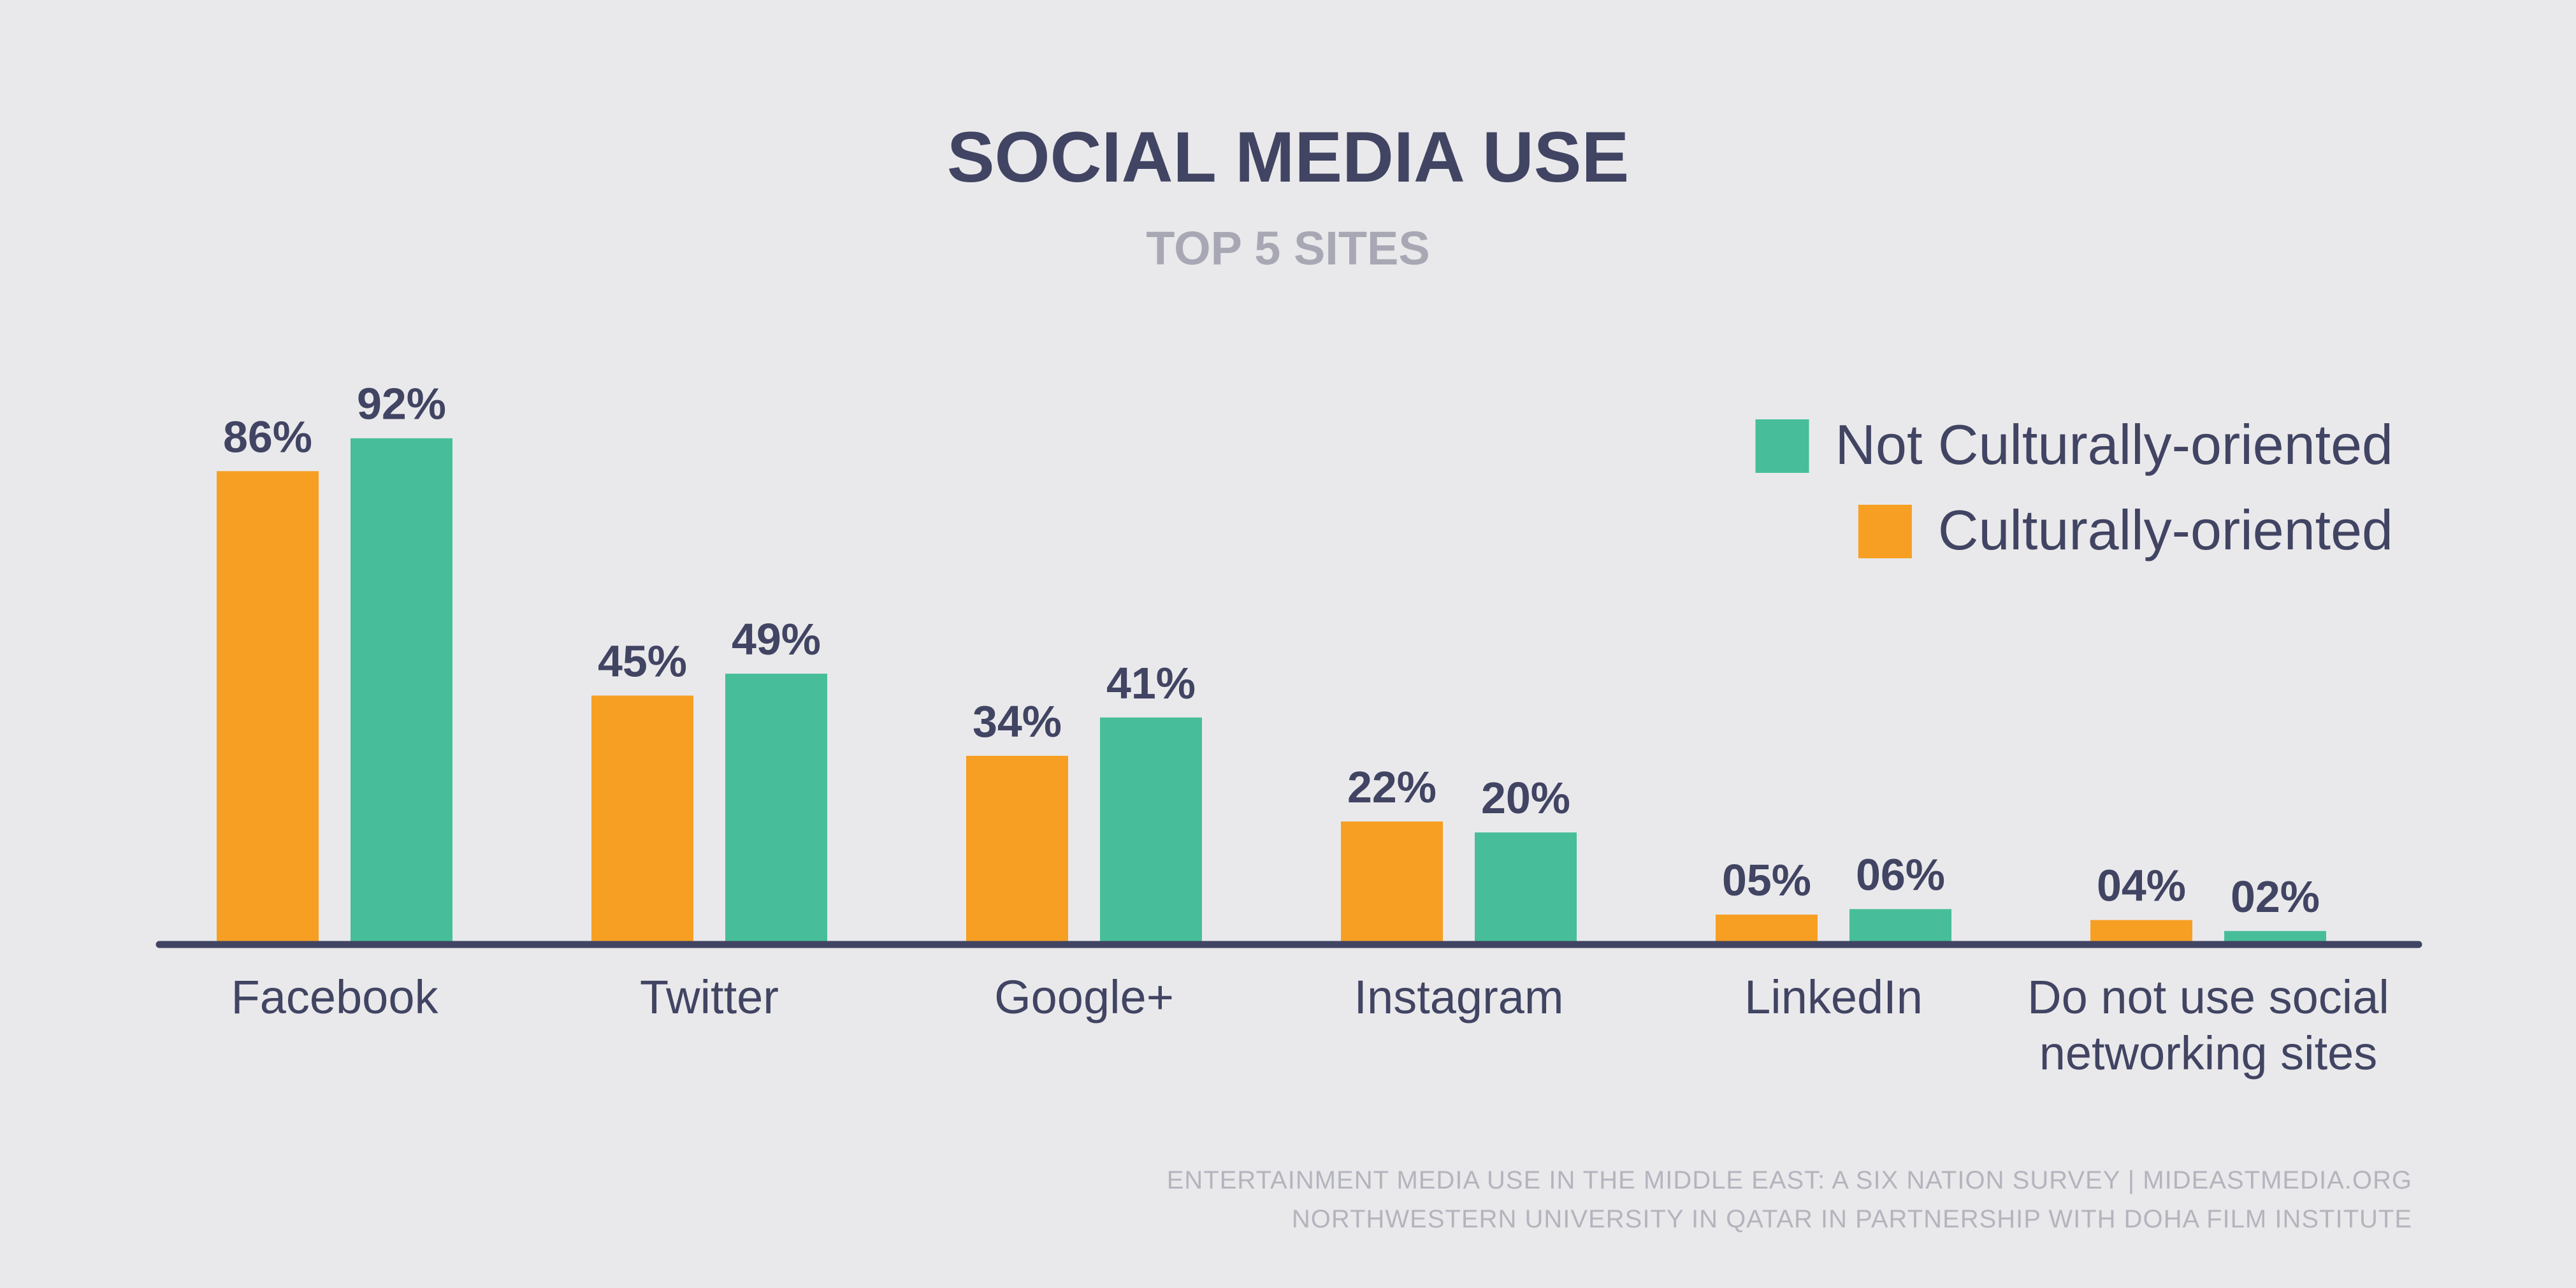 The width and height of the screenshot is (2576, 1288). What do you see at coordinates (1458, 997) in the screenshot?
I see `category-label: Instagram` at bounding box center [1458, 997].